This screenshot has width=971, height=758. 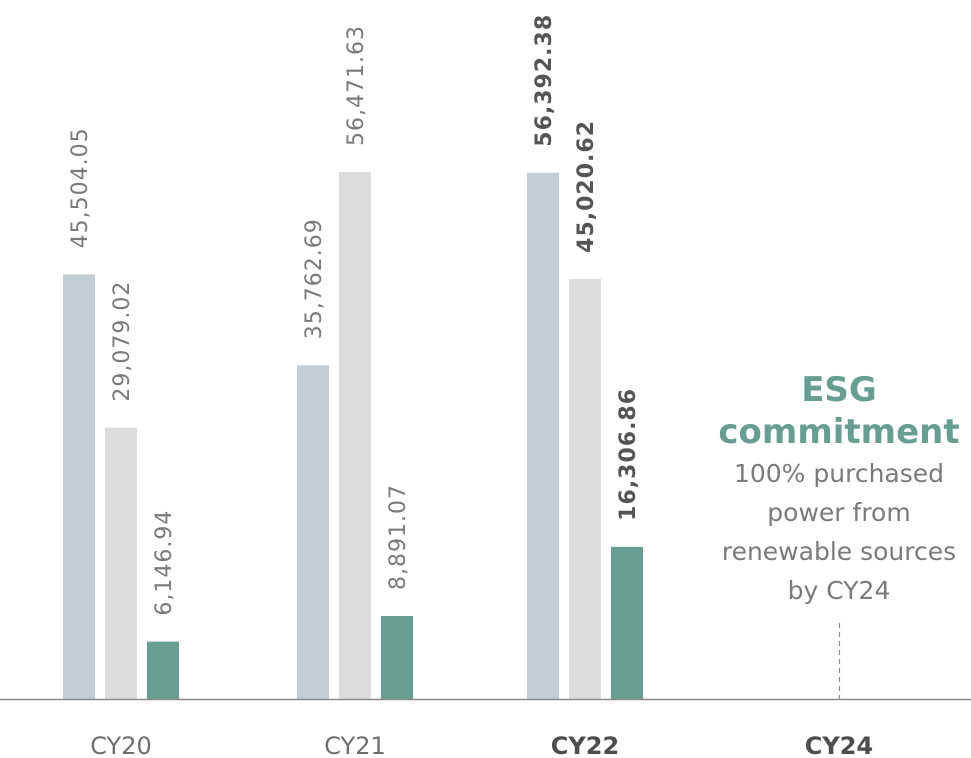 I want to click on bar-cy20-s2, so click(x=121, y=563).